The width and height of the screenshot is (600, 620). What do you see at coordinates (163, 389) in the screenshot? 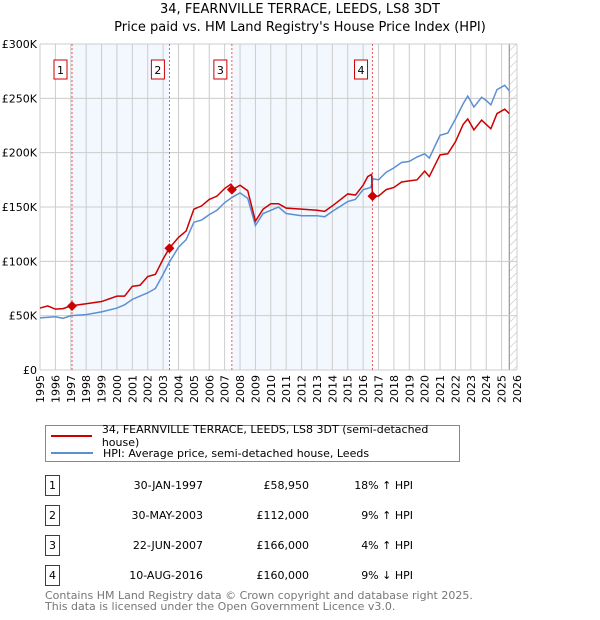
I see `x-tick-label: 2003` at bounding box center [163, 389].